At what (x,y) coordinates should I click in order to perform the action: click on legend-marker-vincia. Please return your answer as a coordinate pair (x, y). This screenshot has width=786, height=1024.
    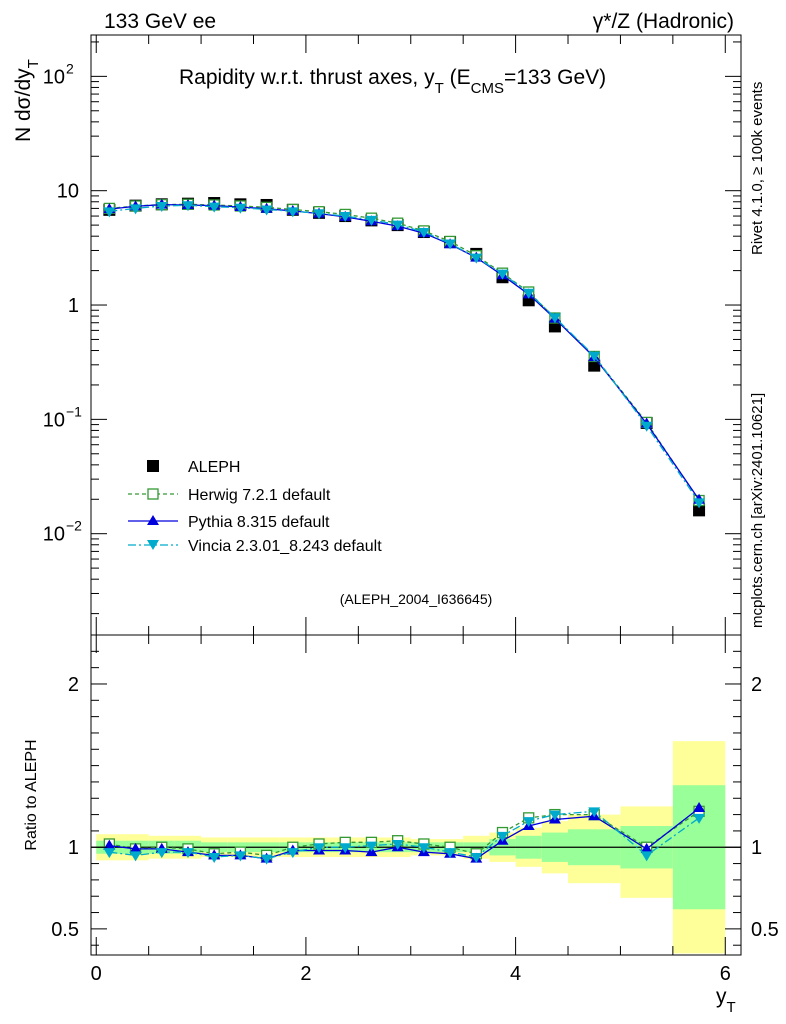
    Looking at the image, I should click on (153, 545).